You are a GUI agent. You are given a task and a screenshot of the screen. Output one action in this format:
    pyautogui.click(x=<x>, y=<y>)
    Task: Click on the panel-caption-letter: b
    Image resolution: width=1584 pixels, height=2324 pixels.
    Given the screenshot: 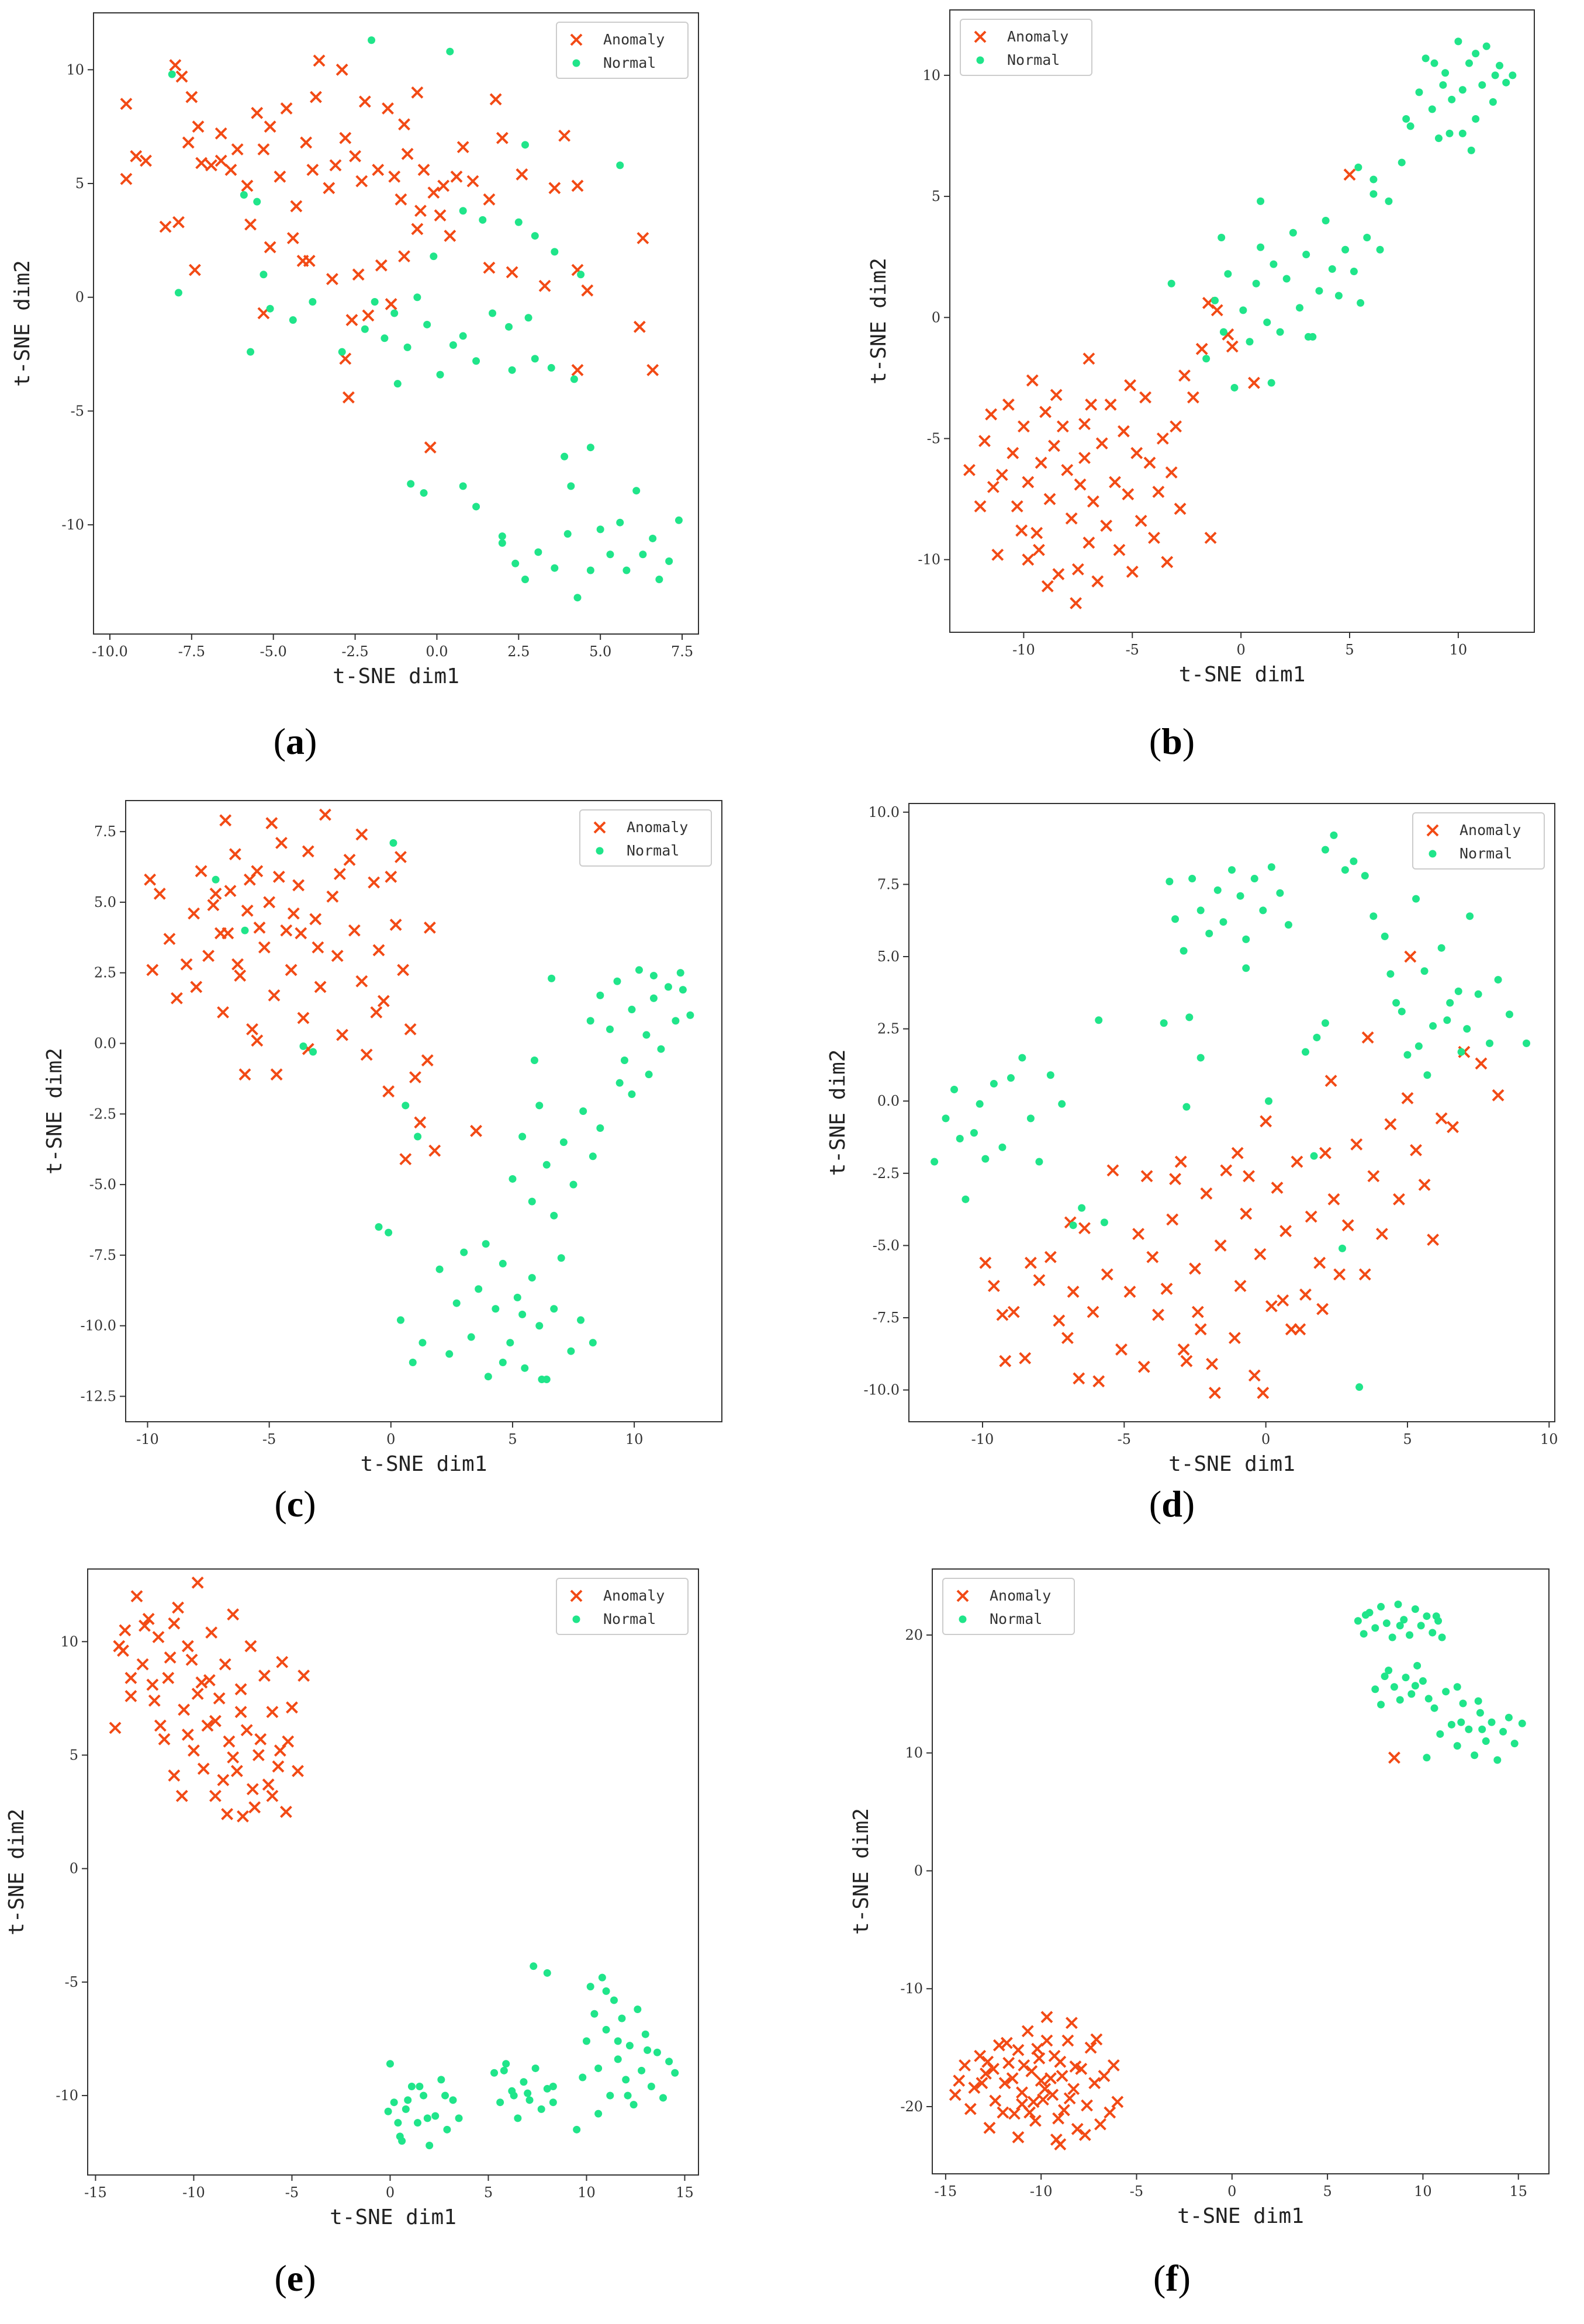 What is the action you would take?
    pyautogui.click(x=1171, y=741)
    